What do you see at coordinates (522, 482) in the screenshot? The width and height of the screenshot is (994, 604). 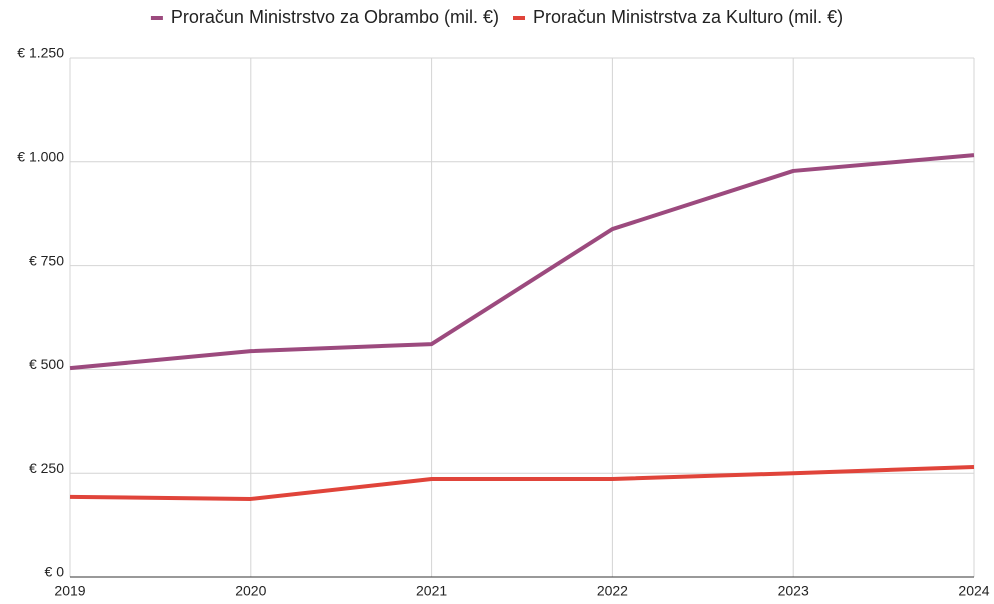 I see `series-line` at bounding box center [522, 482].